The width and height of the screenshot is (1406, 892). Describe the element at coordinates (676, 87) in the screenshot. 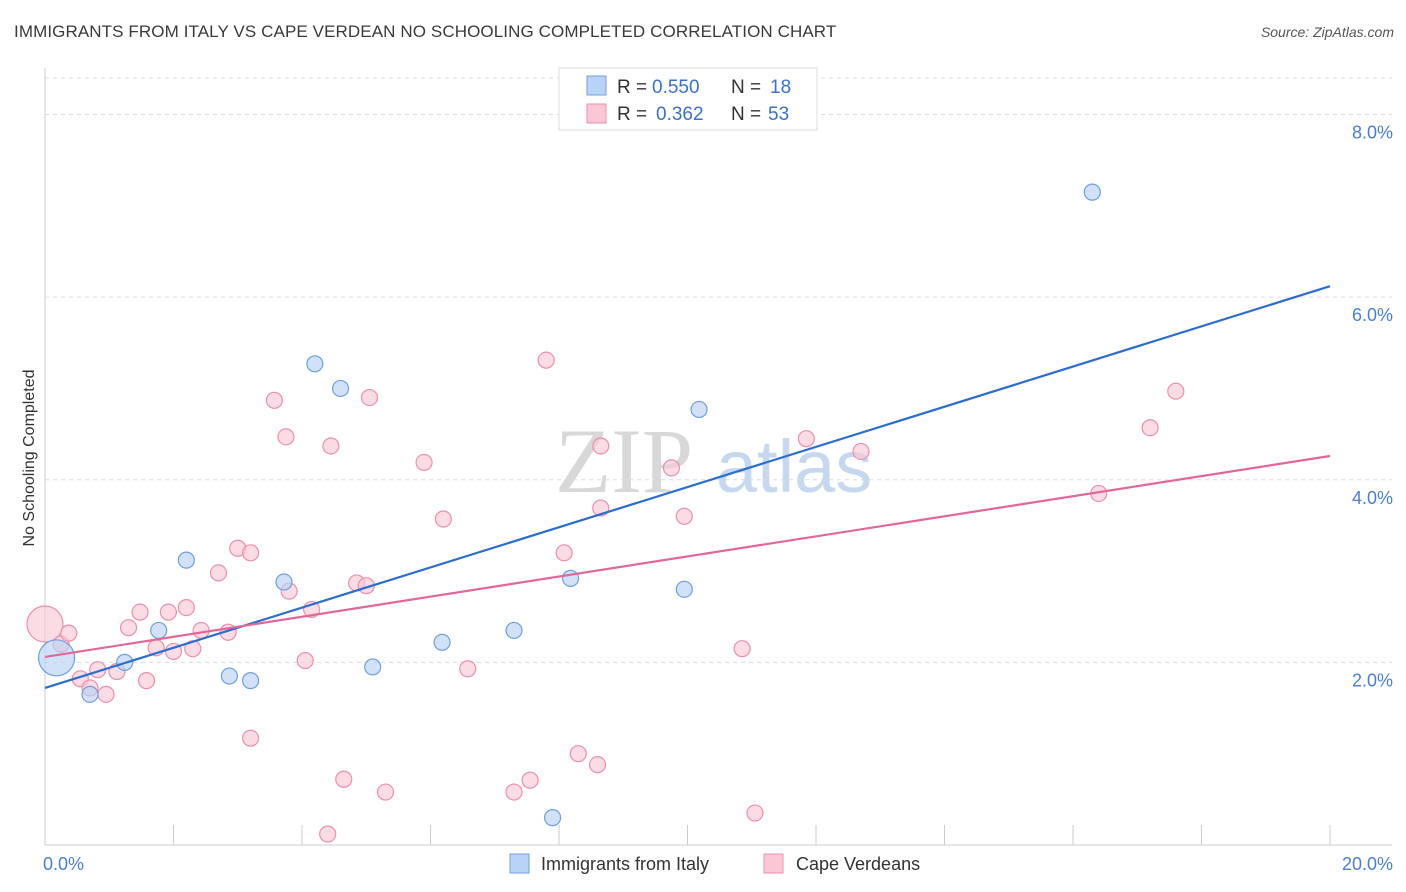

I see `legend-r-value-italy: 0.550` at that location.